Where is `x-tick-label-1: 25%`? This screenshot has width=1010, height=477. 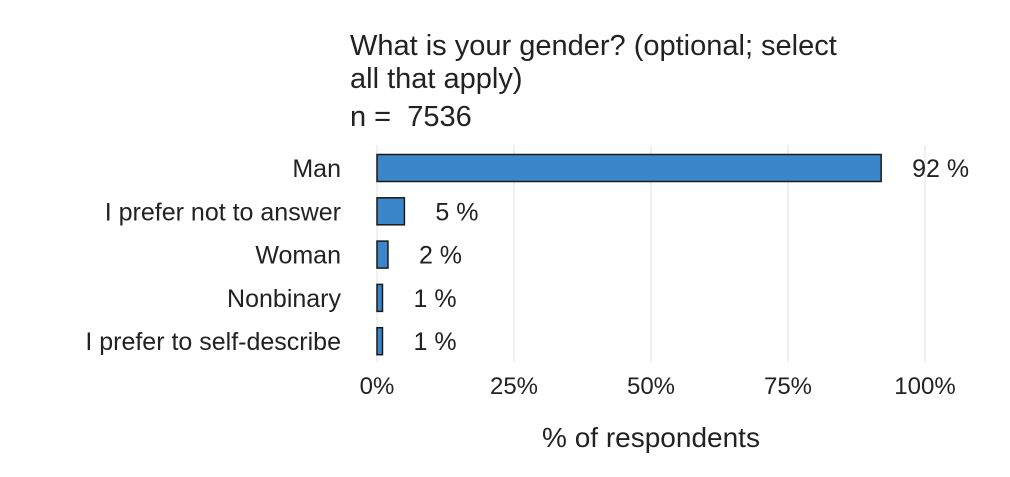 x-tick-label-1: 25% is located at coordinates (514, 386).